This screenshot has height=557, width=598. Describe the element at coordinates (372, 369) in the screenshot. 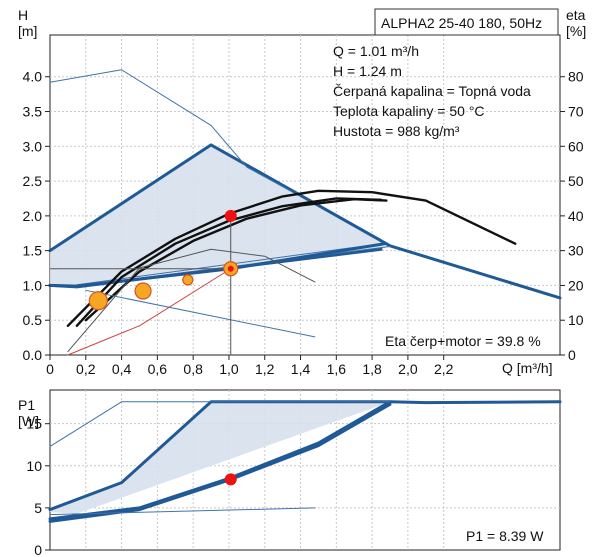

I see `x-tick-label: 1,8` at that location.